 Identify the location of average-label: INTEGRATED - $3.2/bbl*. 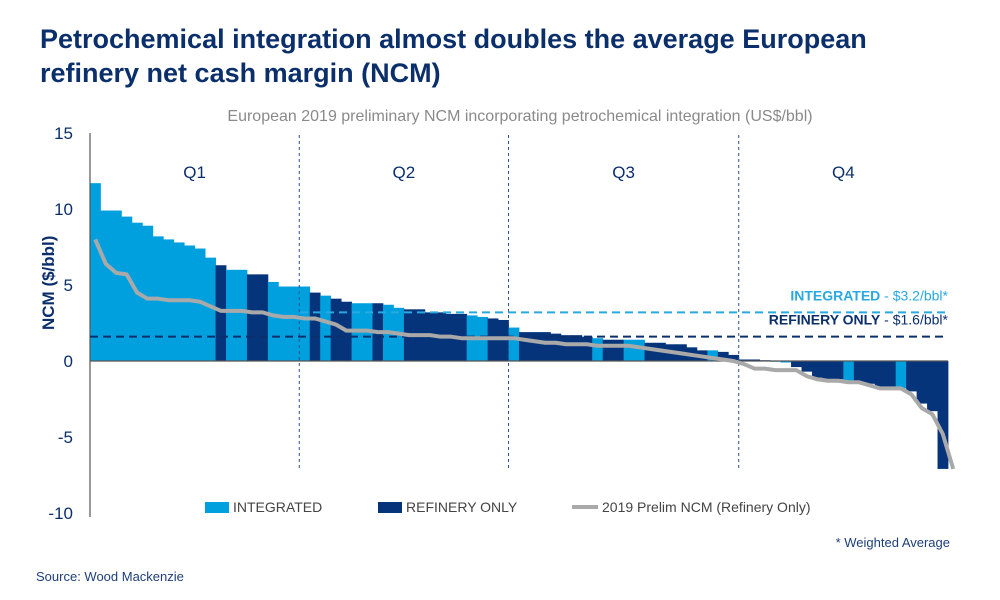
(869, 295).